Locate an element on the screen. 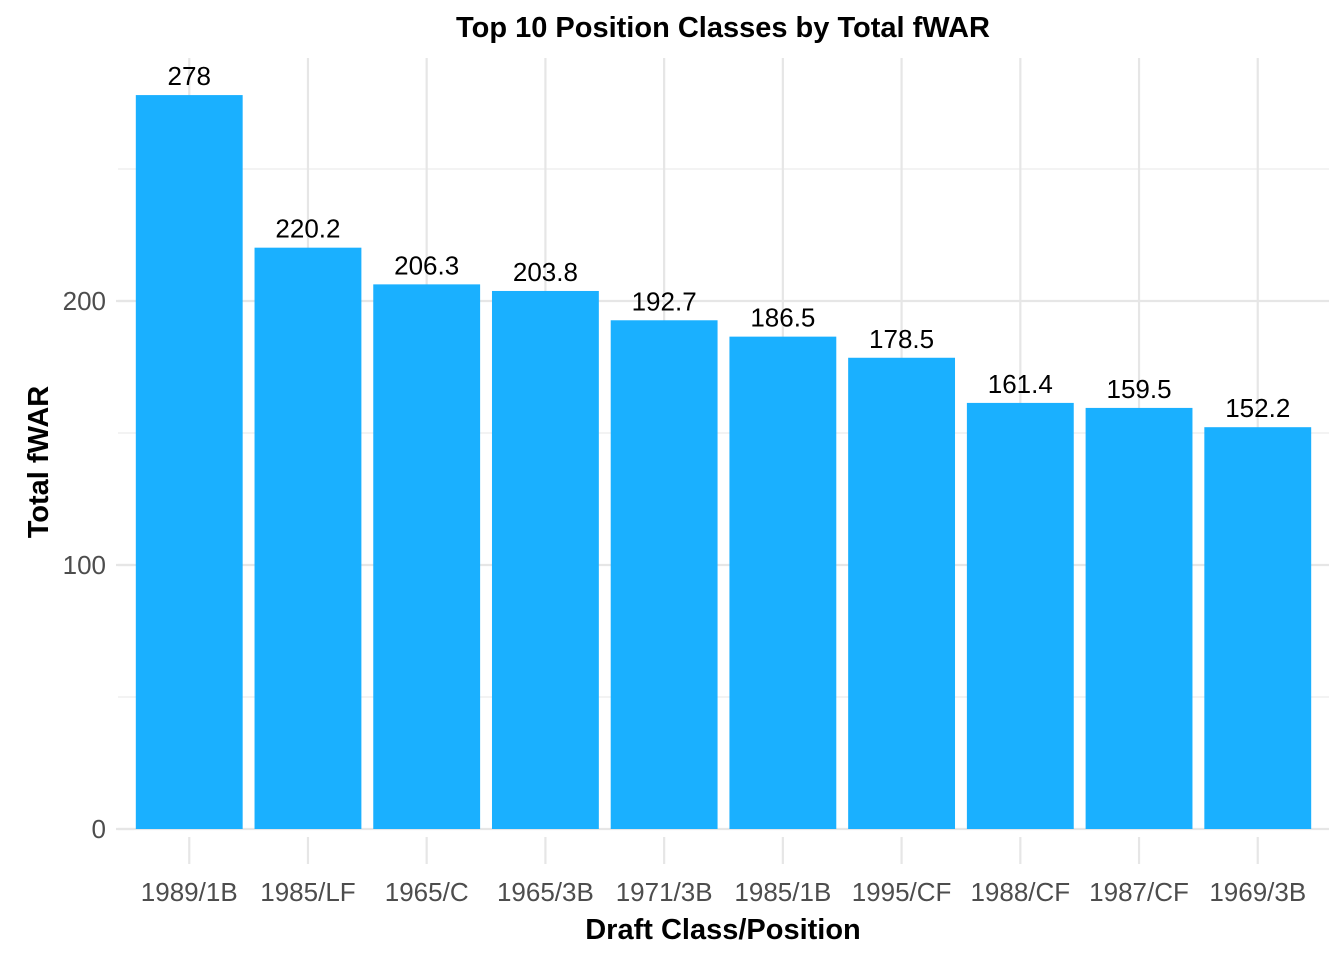  x-tick-label: 1985/1B is located at coordinates (782, 892).